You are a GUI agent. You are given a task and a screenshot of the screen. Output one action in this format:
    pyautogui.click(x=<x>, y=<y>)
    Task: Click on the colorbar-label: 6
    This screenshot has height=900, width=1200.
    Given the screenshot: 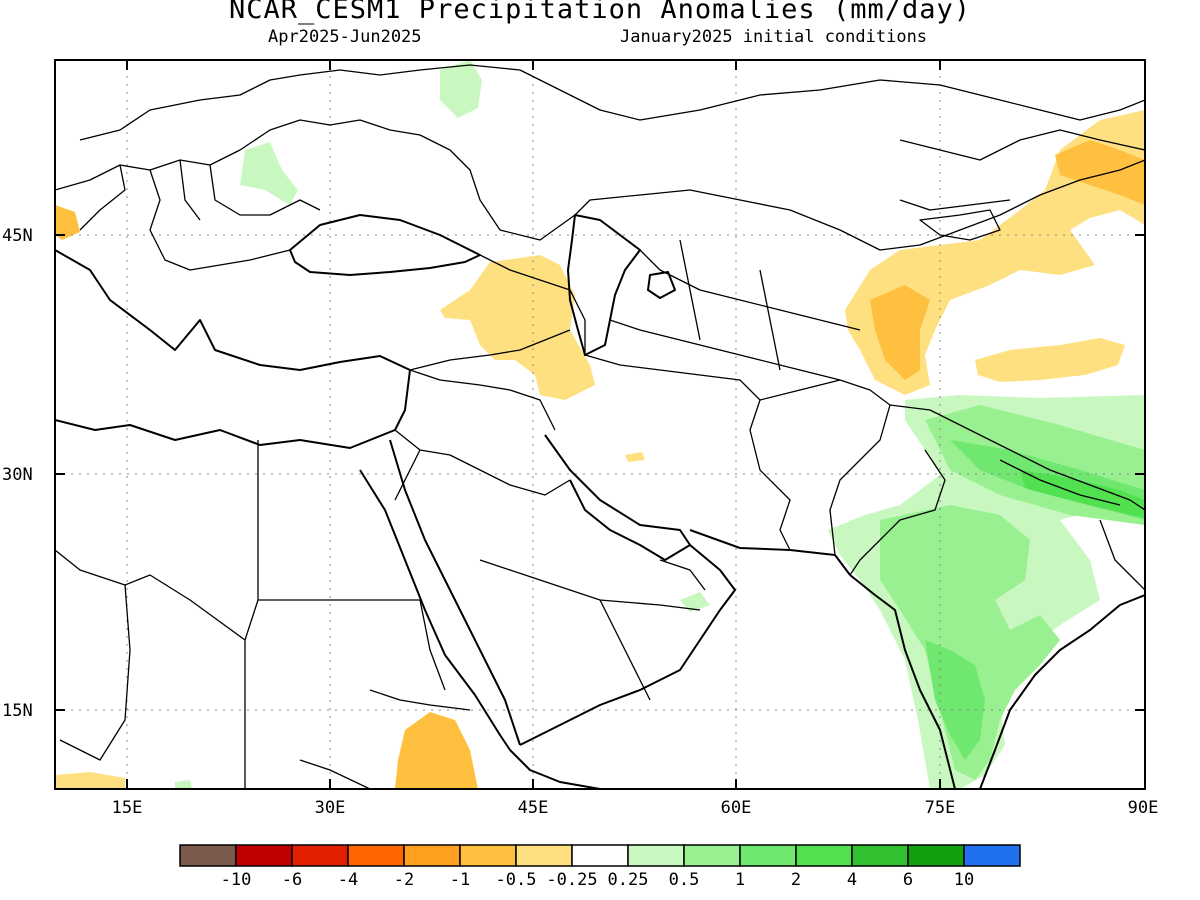 What is the action you would take?
    pyautogui.click(x=908, y=880)
    